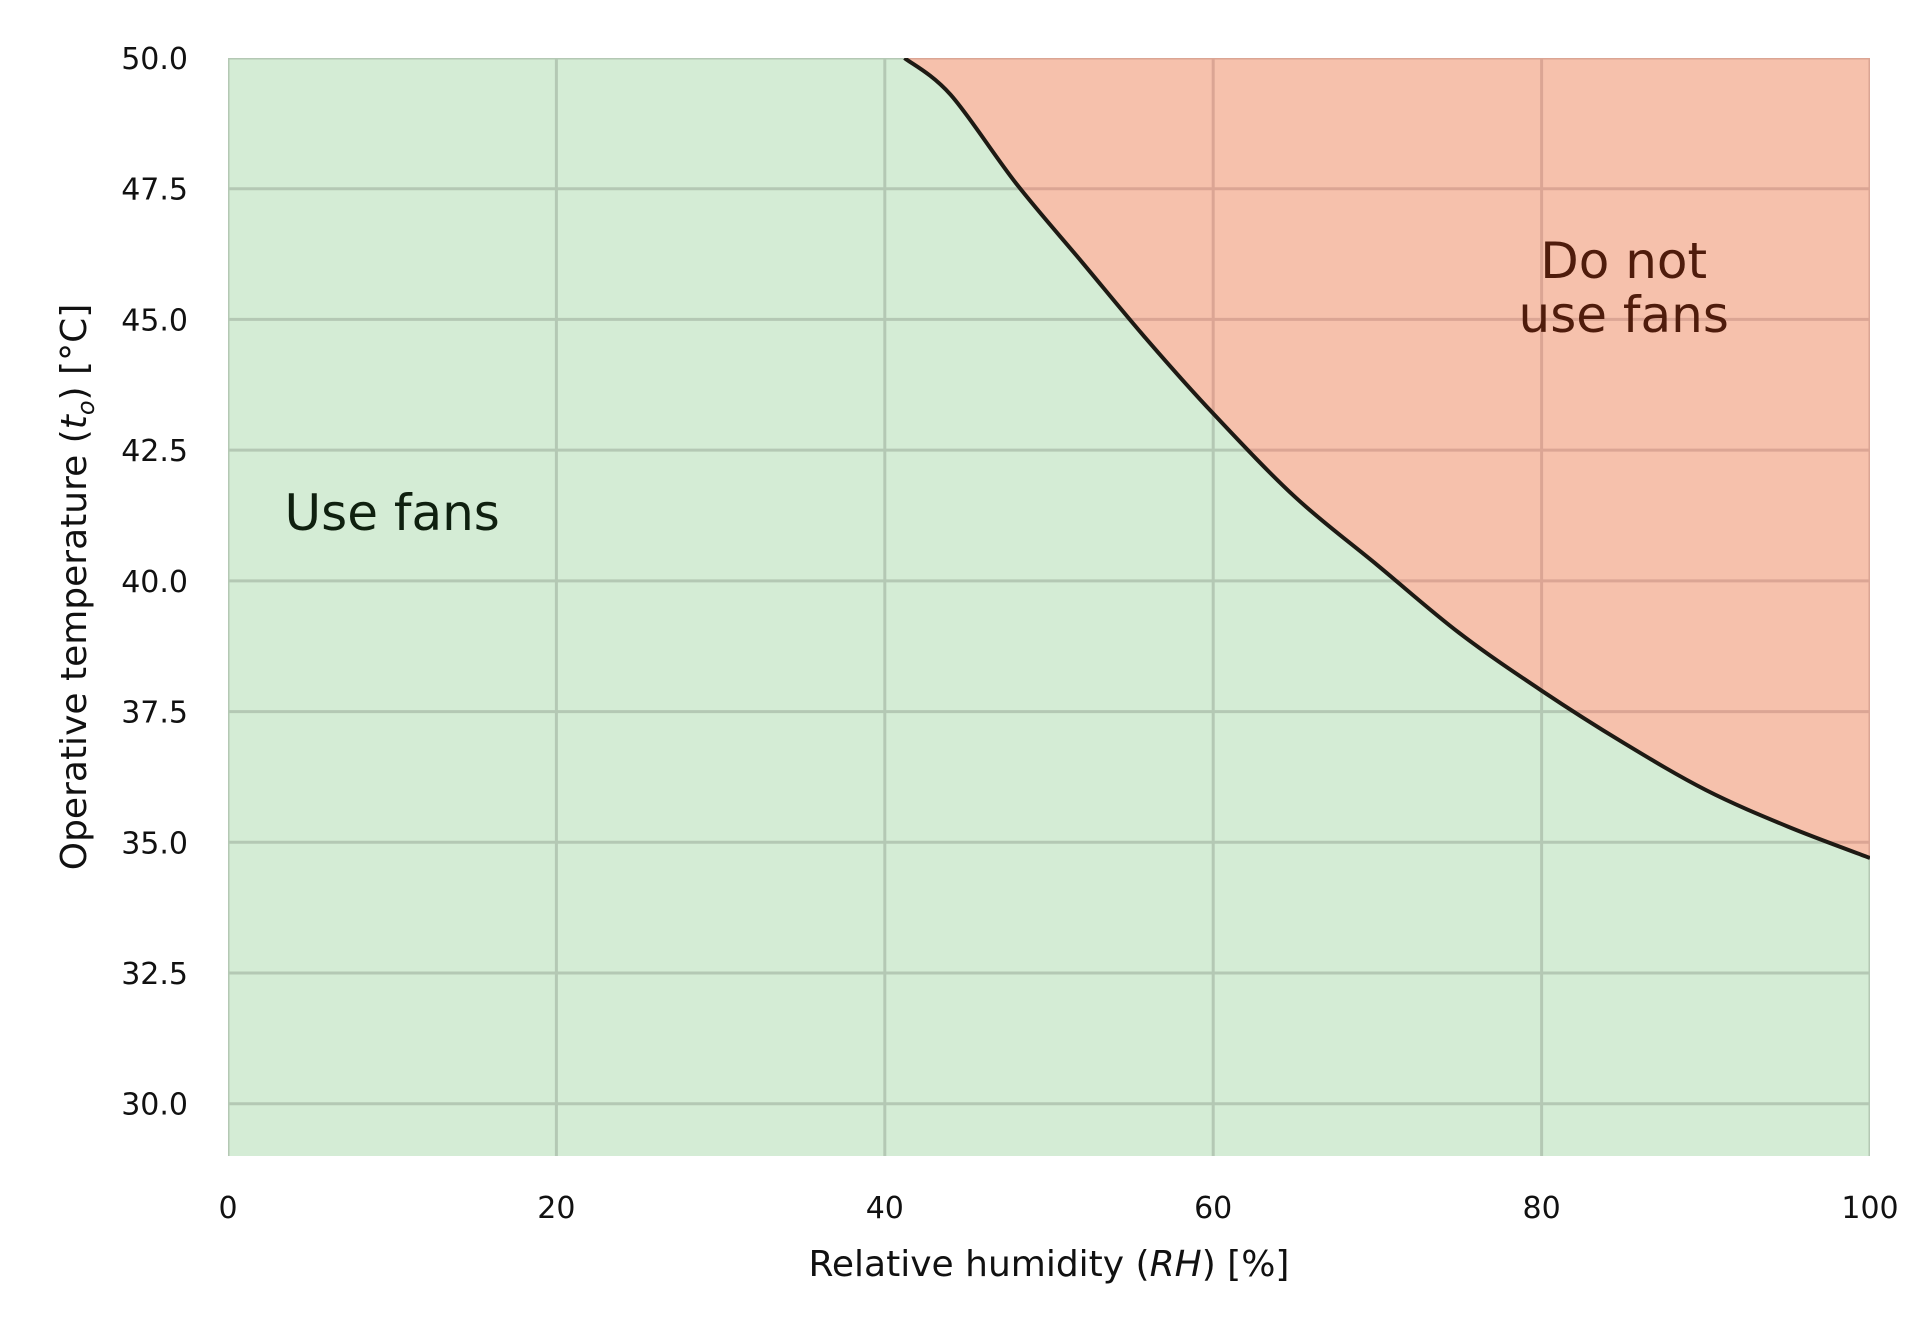 This screenshot has width=1920, height=1320. I want to click on x-tick-label: 80, so click(1542, 1208).